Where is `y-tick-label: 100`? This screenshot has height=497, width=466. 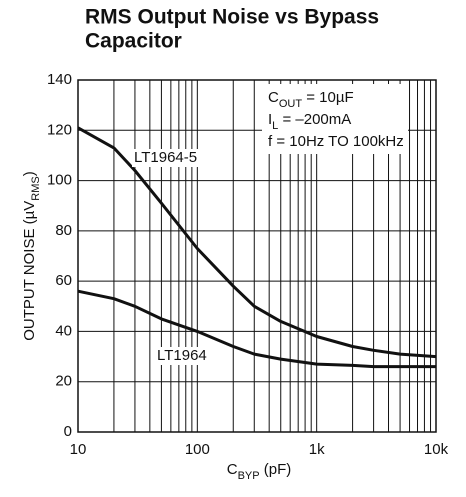
y-tick-label: 100 is located at coordinates (59, 180).